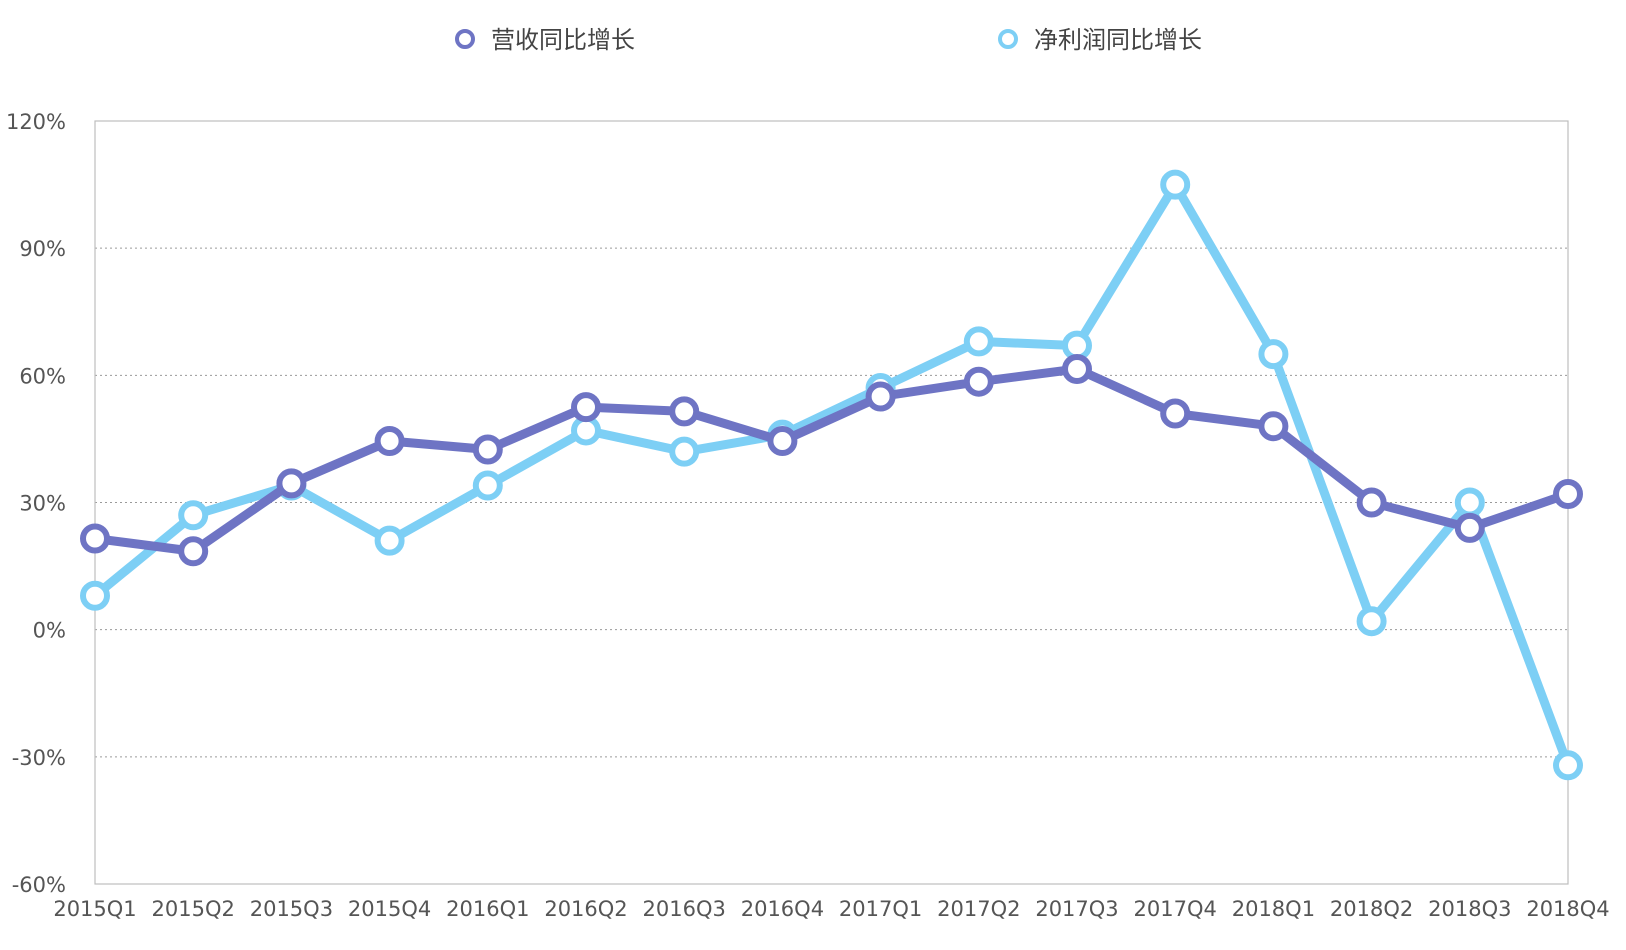 This screenshot has width=1626, height=950. What do you see at coordinates (193, 909) in the screenshot?
I see `x-tick-label: 2015Q2` at bounding box center [193, 909].